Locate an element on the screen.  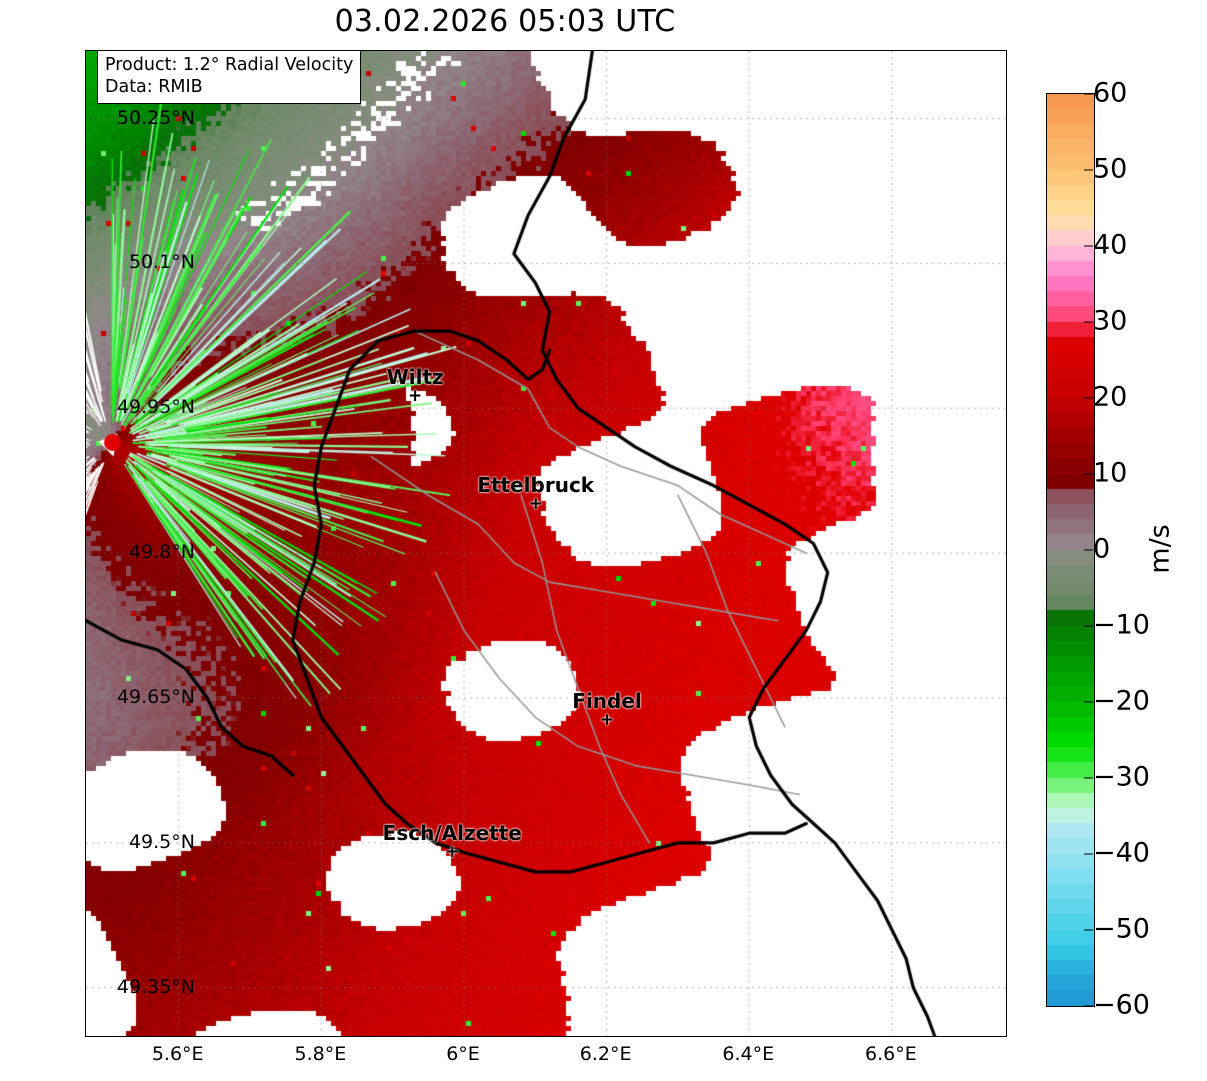
colorbar-tick: 50 is located at coordinates (1105, 169).